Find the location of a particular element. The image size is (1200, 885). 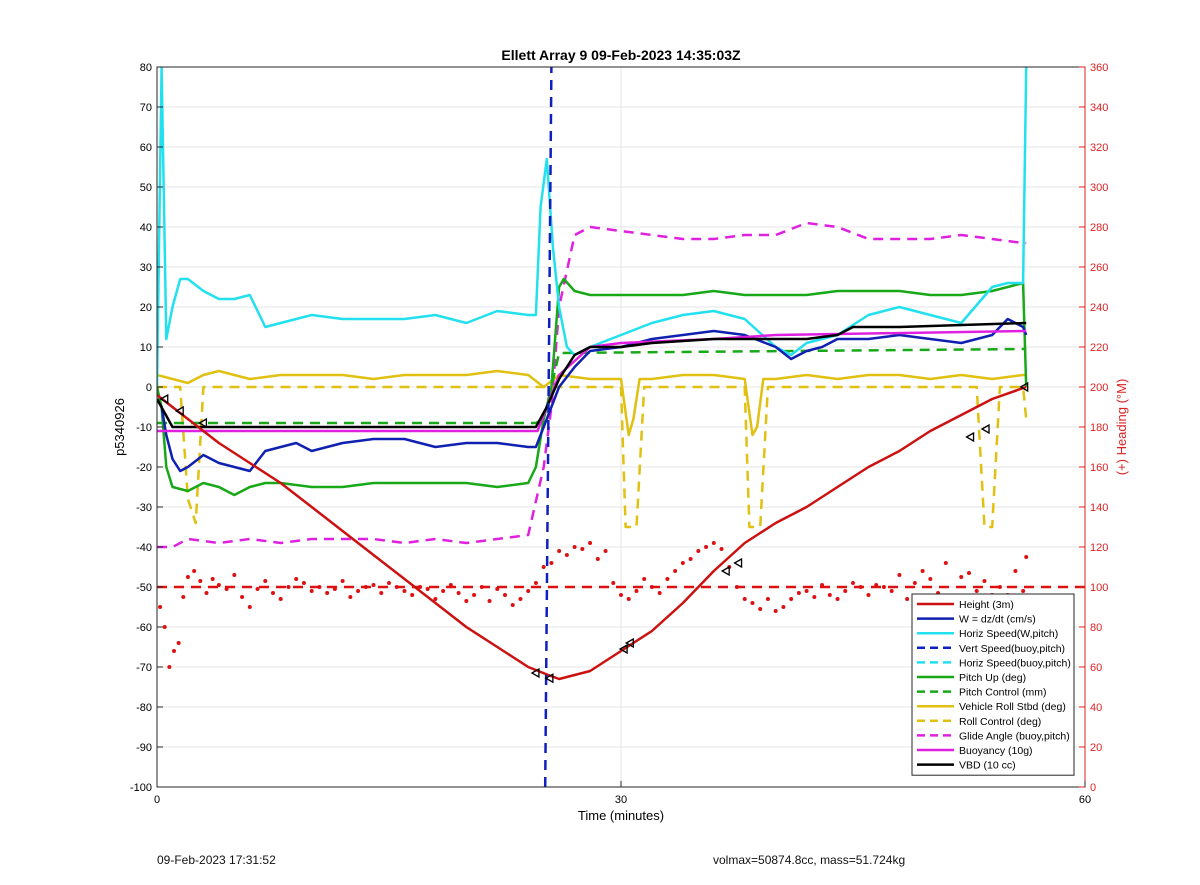

y-tick-label: 20 is located at coordinates (146, 308).